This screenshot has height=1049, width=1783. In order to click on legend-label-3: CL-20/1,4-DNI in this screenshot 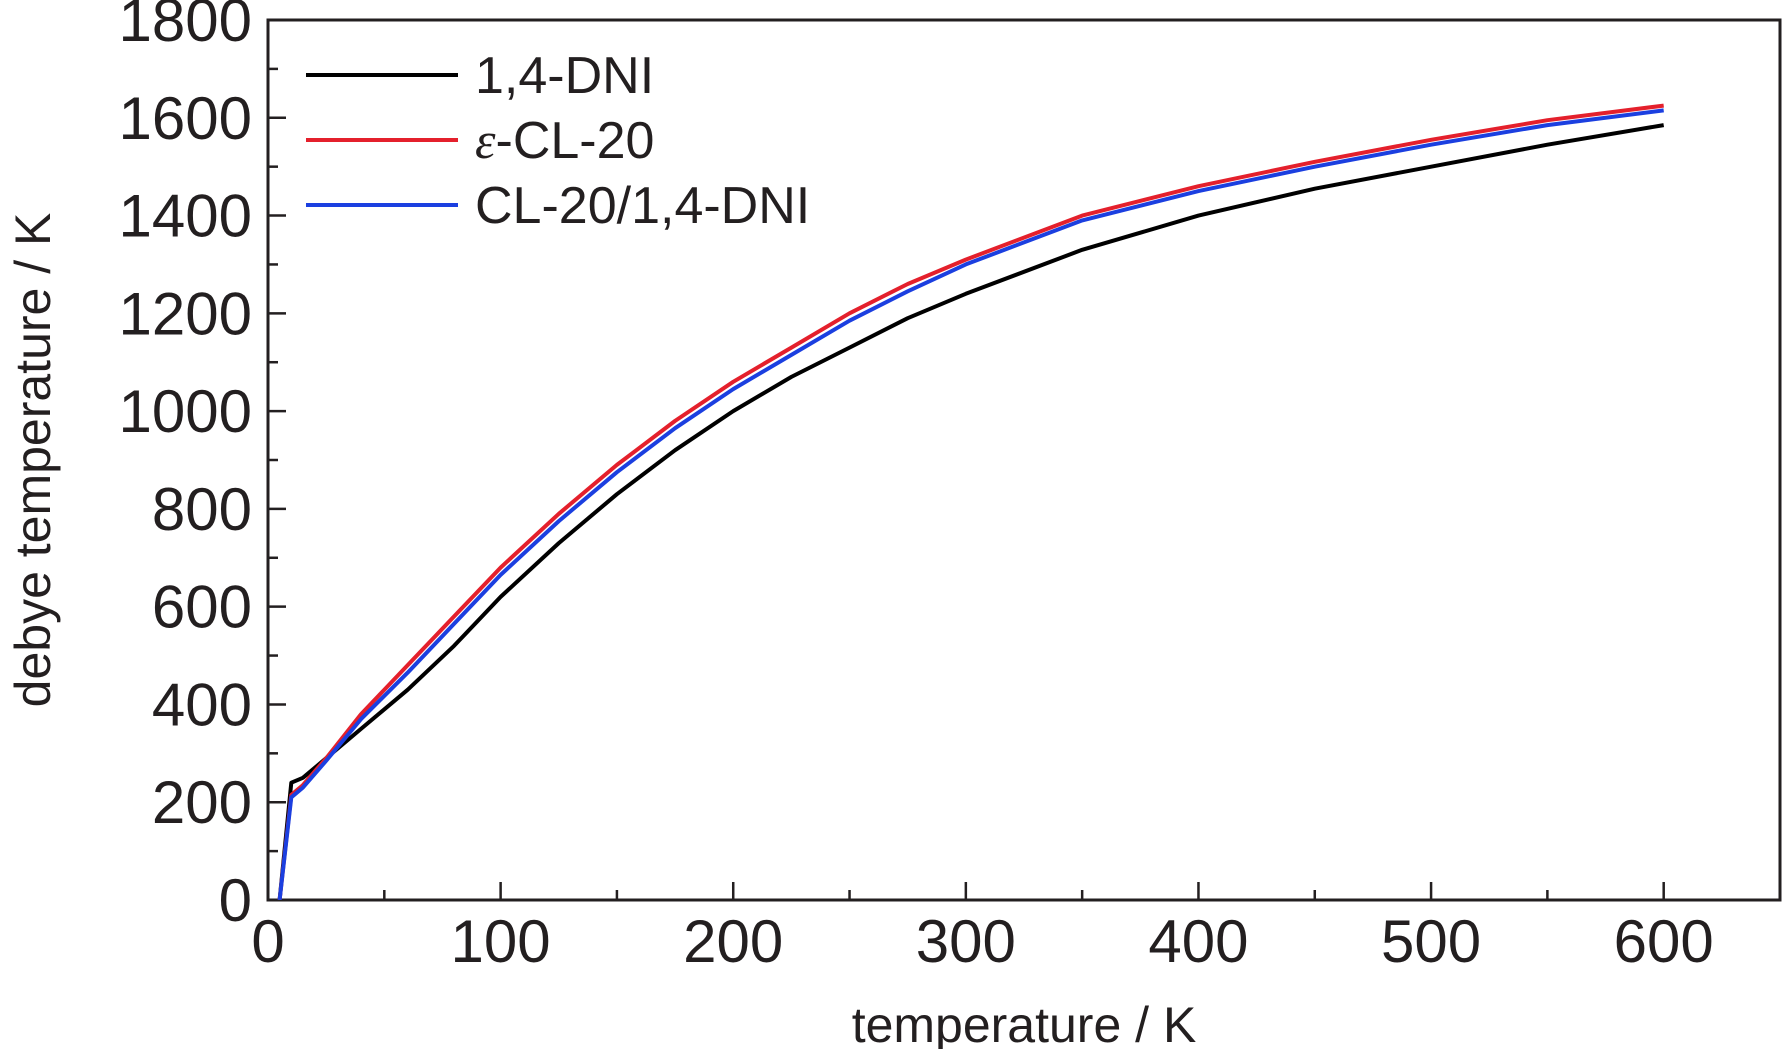, I will do `click(642, 206)`.